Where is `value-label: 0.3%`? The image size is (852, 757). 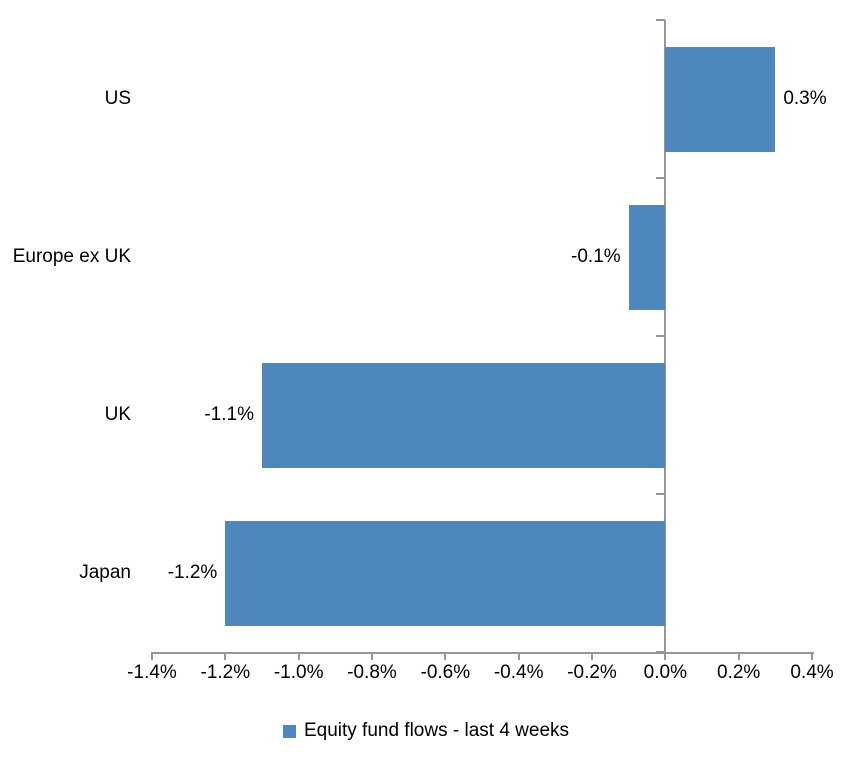 value-label: 0.3% is located at coordinates (805, 98).